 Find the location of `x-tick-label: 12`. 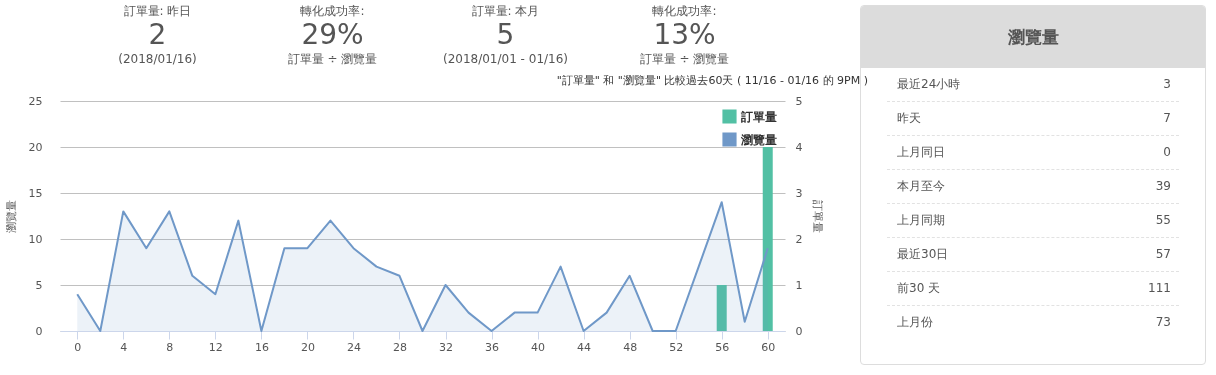

x-tick-label: 12 is located at coordinates (215, 347).